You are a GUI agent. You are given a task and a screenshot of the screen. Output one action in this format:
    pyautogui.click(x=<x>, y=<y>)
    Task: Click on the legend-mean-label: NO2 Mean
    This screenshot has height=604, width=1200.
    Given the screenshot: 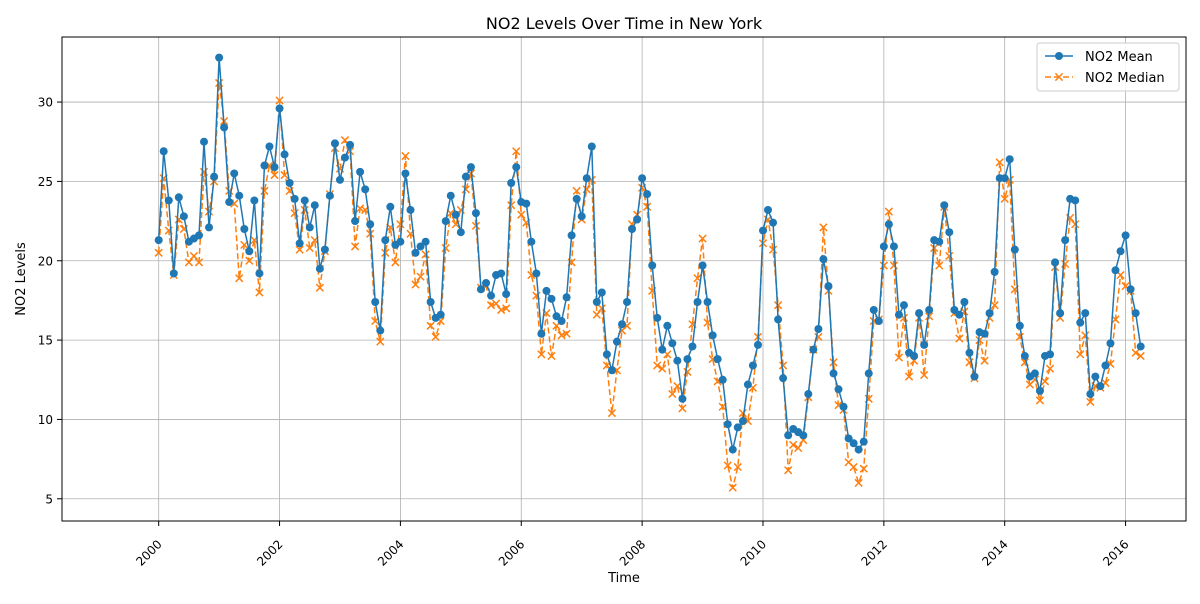 What is the action you would take?
    pyautogui.click(x=1119, y=57)
    